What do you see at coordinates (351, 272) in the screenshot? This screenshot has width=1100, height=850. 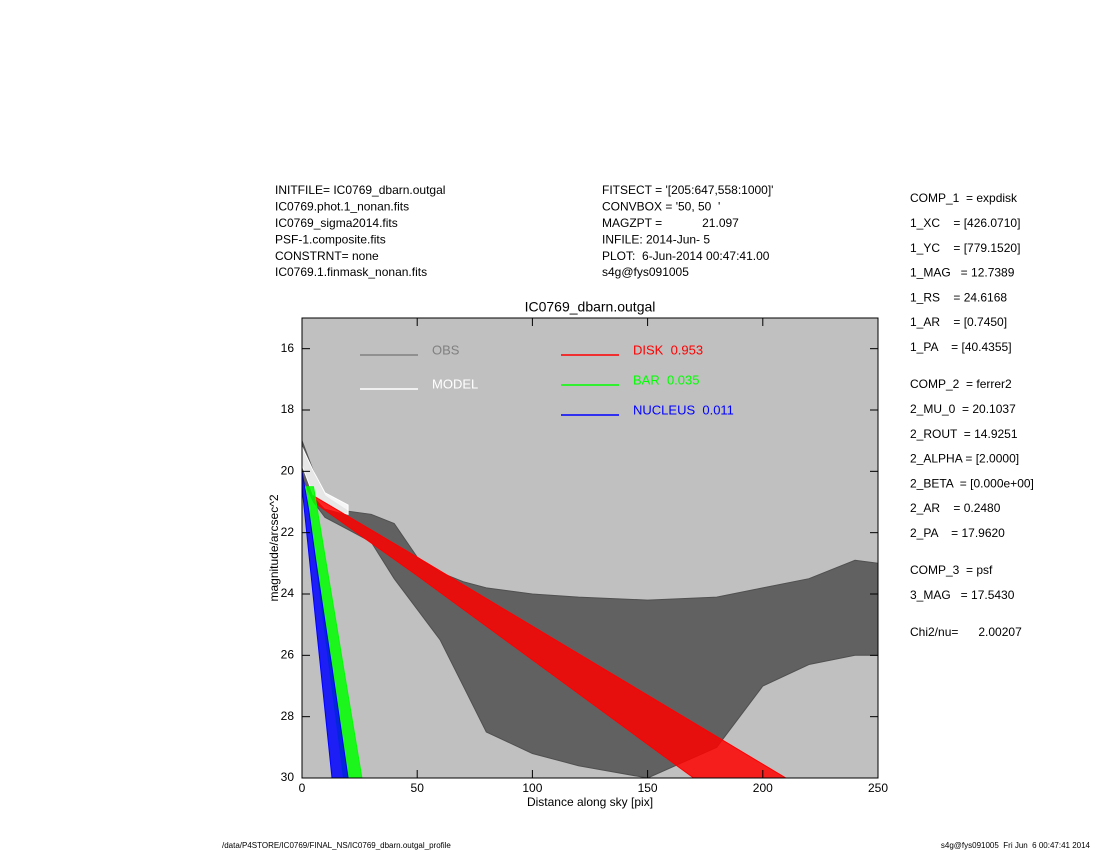 I see `header-left-line: IC0769.1.finmask_nonan.fits` at bounding box center [351, 272].